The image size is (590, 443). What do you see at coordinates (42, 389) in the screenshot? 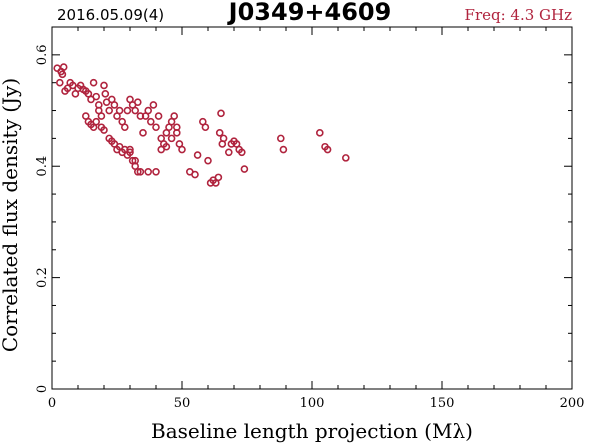
I see `y-tick-label: 0` at bounding box center [42, 389].